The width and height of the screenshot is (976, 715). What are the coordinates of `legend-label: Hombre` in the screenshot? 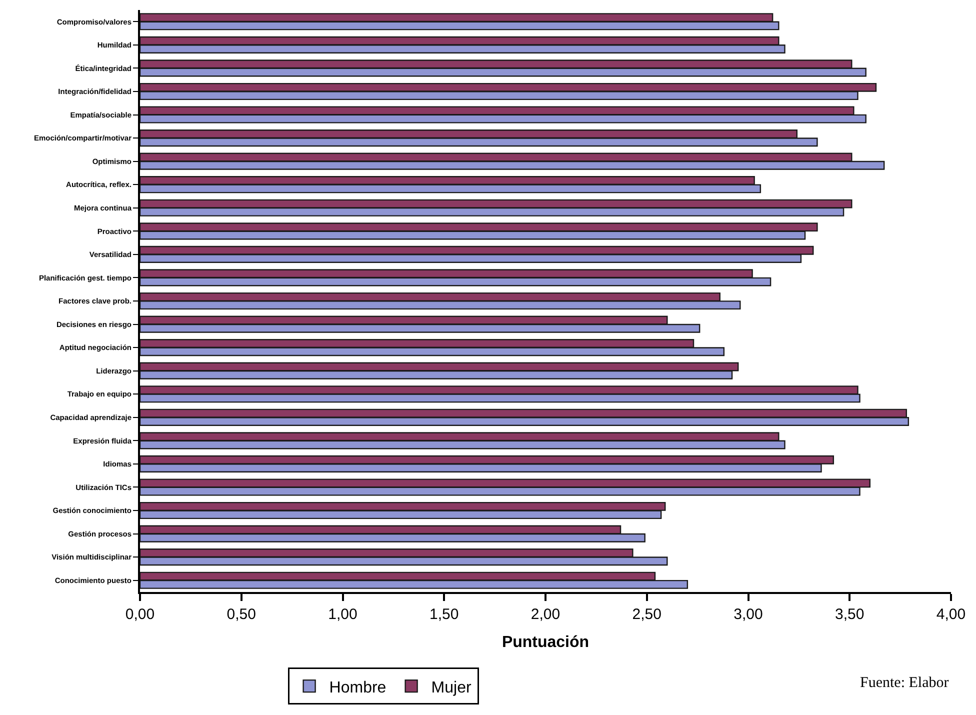 It's located at (357, 687).